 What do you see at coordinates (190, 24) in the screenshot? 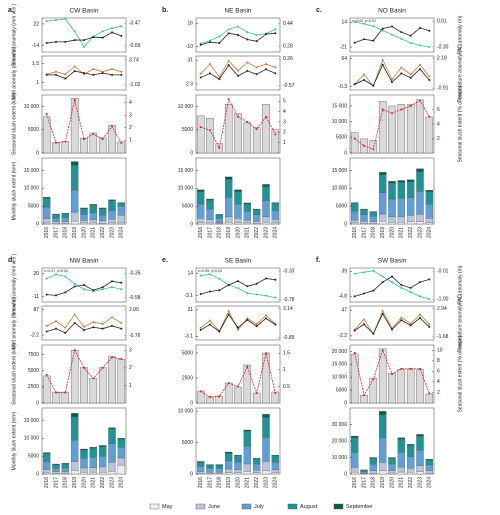
I see `tick-label: 16` at bounding box center [190, 24].